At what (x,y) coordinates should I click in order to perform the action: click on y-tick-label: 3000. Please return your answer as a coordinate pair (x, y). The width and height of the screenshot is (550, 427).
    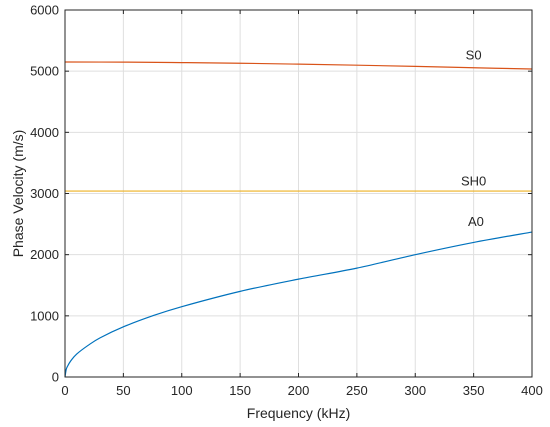
    Looking at the image, I should click on (44, 193).